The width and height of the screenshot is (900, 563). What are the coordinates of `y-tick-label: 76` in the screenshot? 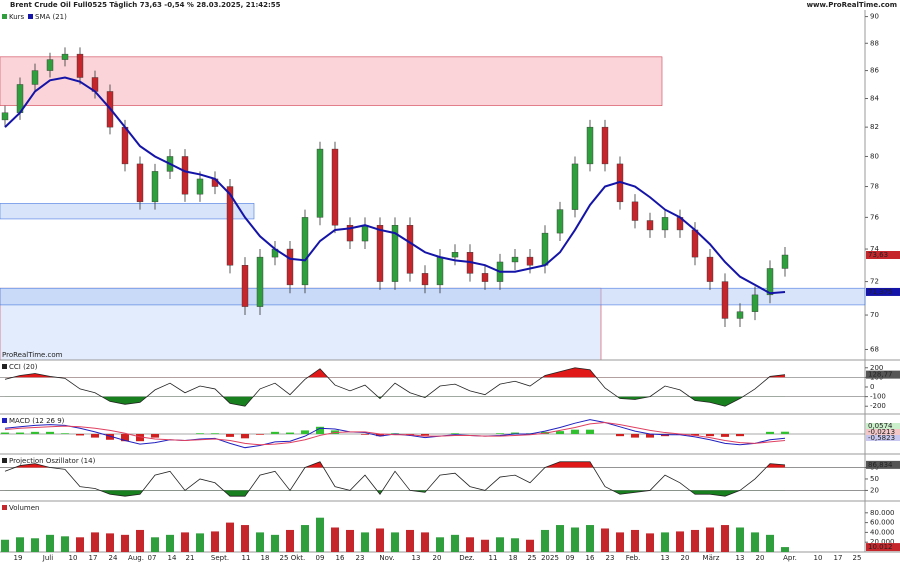 It's located at (874, 217).